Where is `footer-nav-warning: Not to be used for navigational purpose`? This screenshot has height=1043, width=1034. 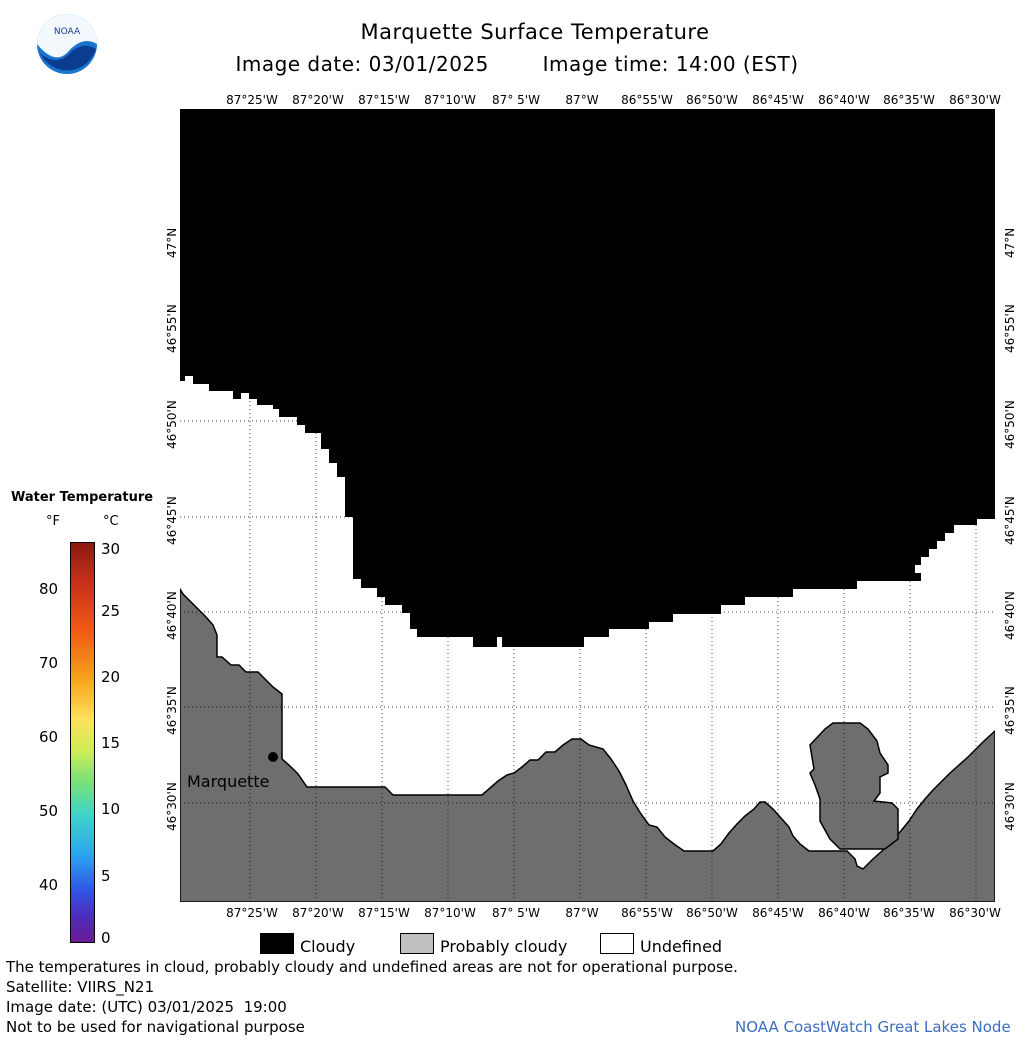
footer-nav-warning: Not to be used for navigational purpose is located at coordinates (155, 1027).